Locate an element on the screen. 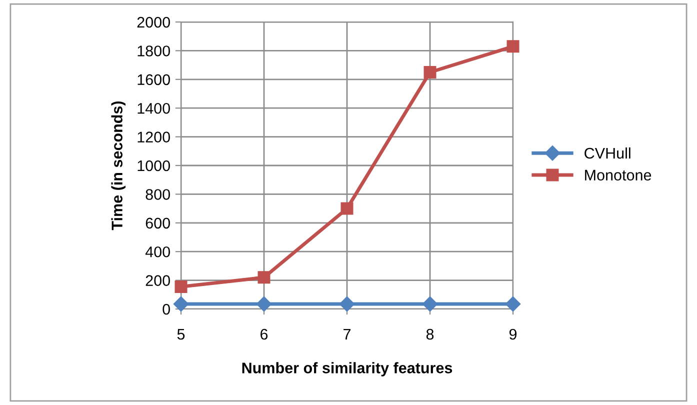  y-tick-label: 600 is located at coordinates (158, 223).